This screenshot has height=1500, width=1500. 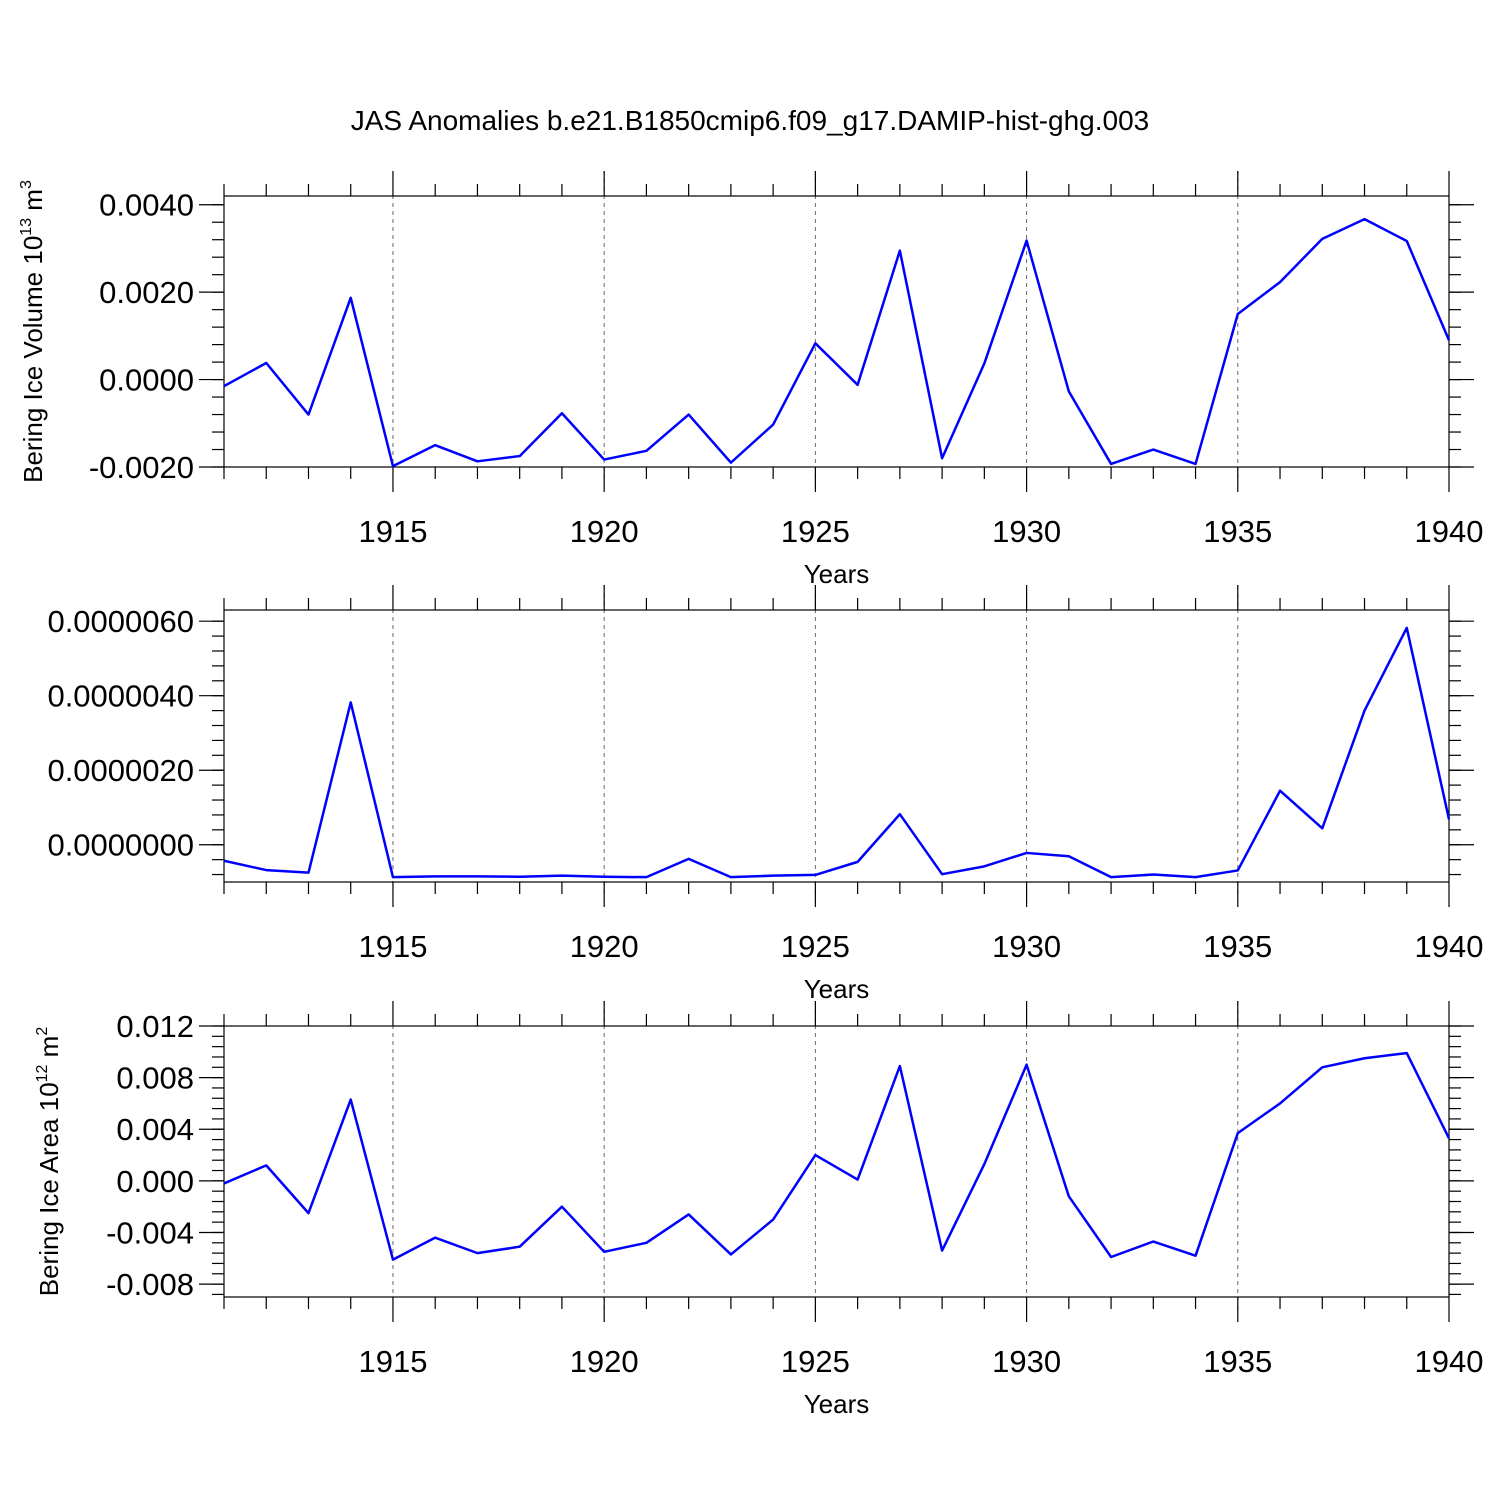 I want to click on y-tick-label: 0.008, so click(x=155, y=1078).